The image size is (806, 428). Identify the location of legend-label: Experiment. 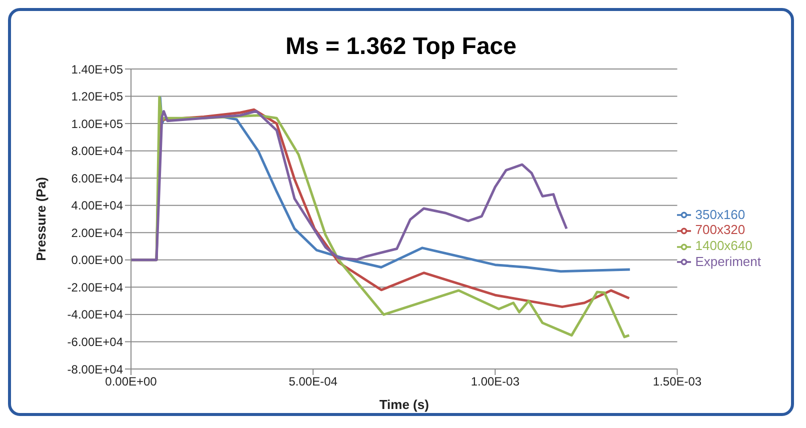
(728, 261).